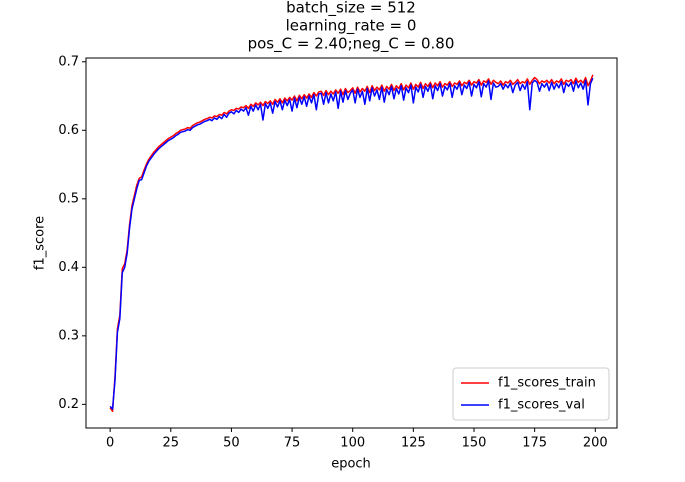 This screenshot has width=685, height=482. What do you see at coordinates (351, 44) in the screenshot?
I see `chart-title: pos_C = 2.40;neg_C = 0.80` at bounding box center [351, 44].